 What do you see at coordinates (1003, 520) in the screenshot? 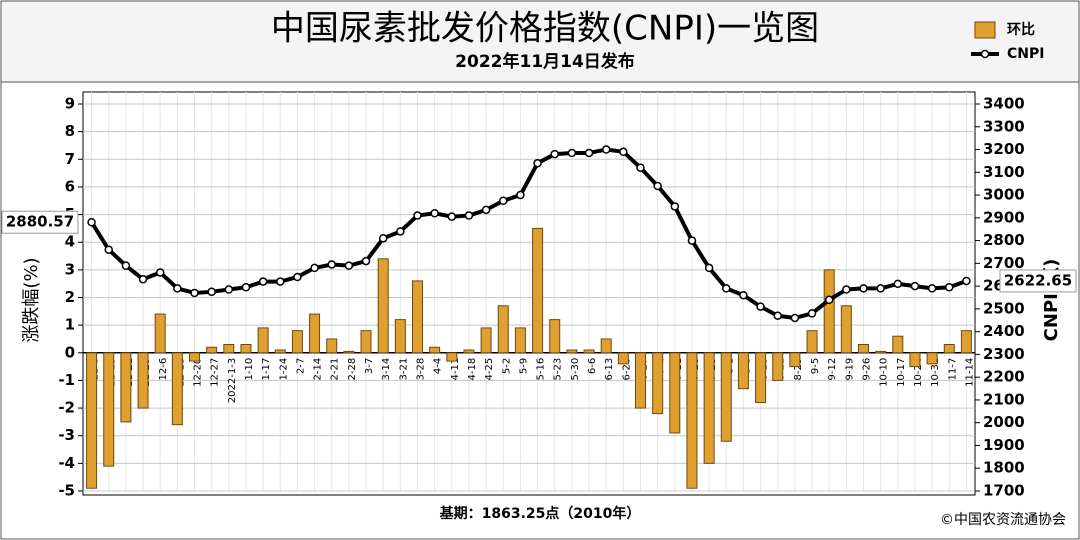
I see `source: ©中国农资流通协会` at bounding box center [1003, 520].